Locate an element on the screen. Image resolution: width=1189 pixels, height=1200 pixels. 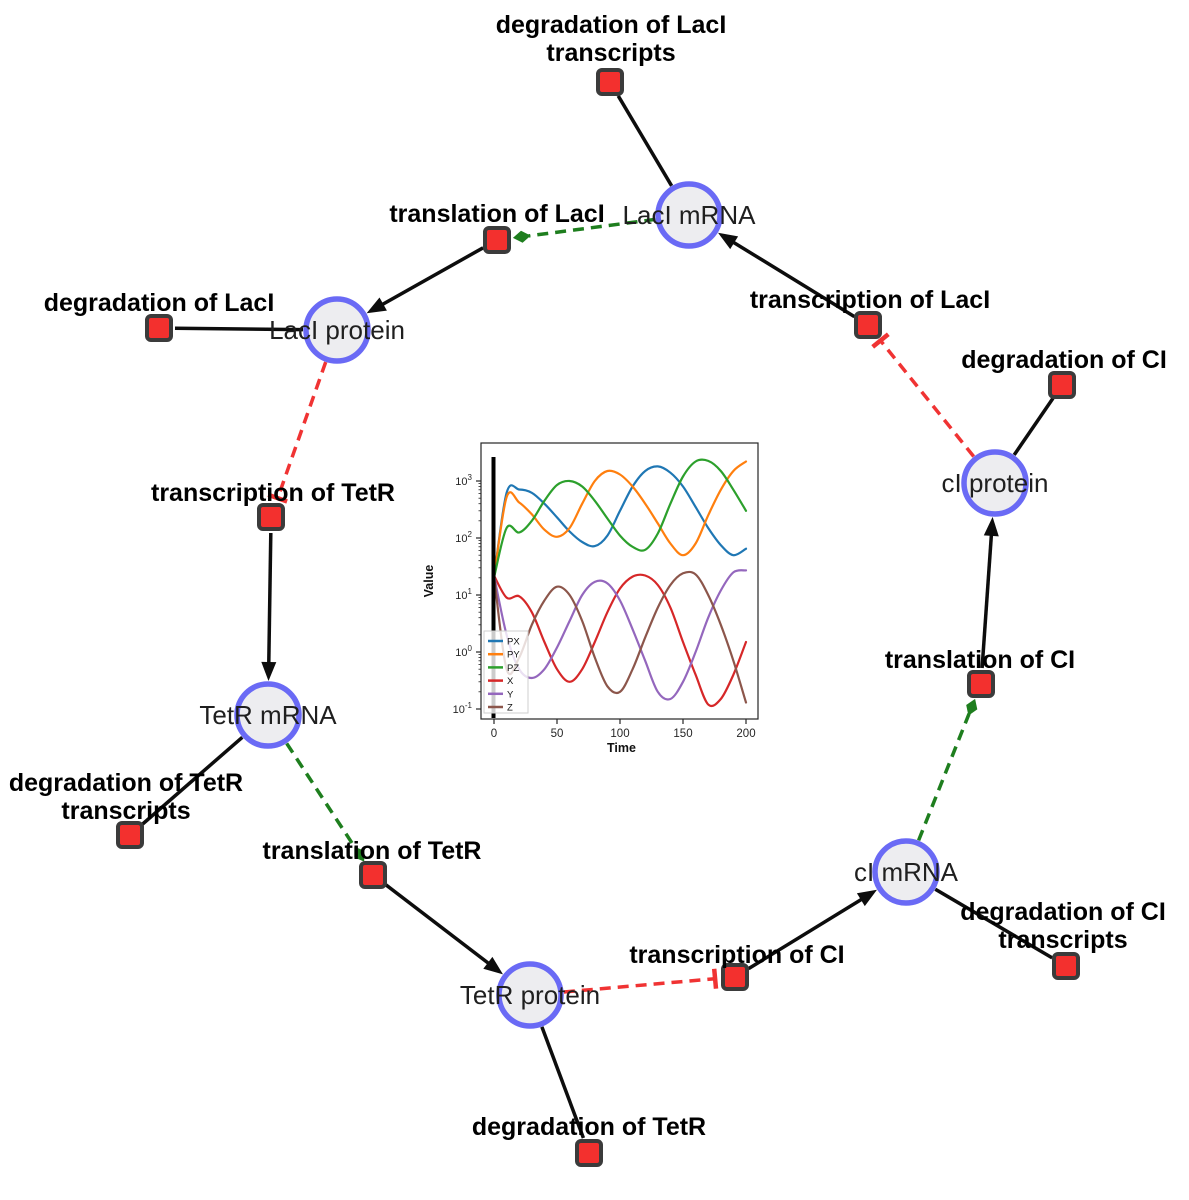
reaction-label-degradation-of-tetr-transcripts: degradation of TetR transcripts is located at coordinates (126, 797).